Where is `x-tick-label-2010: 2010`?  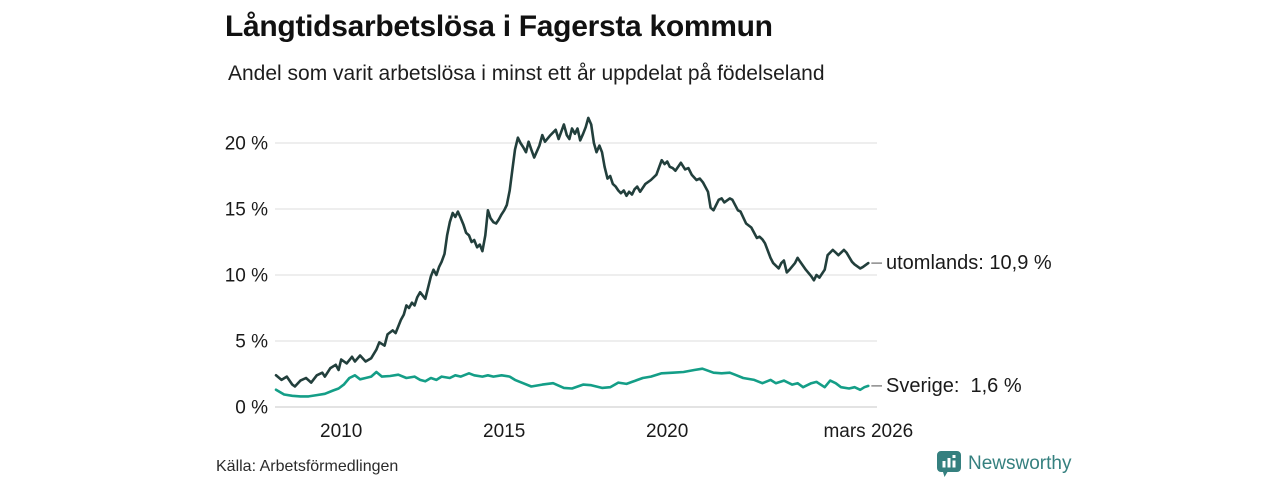 x-tick-label-2010: 2010 is located at coordinates (341, 431).